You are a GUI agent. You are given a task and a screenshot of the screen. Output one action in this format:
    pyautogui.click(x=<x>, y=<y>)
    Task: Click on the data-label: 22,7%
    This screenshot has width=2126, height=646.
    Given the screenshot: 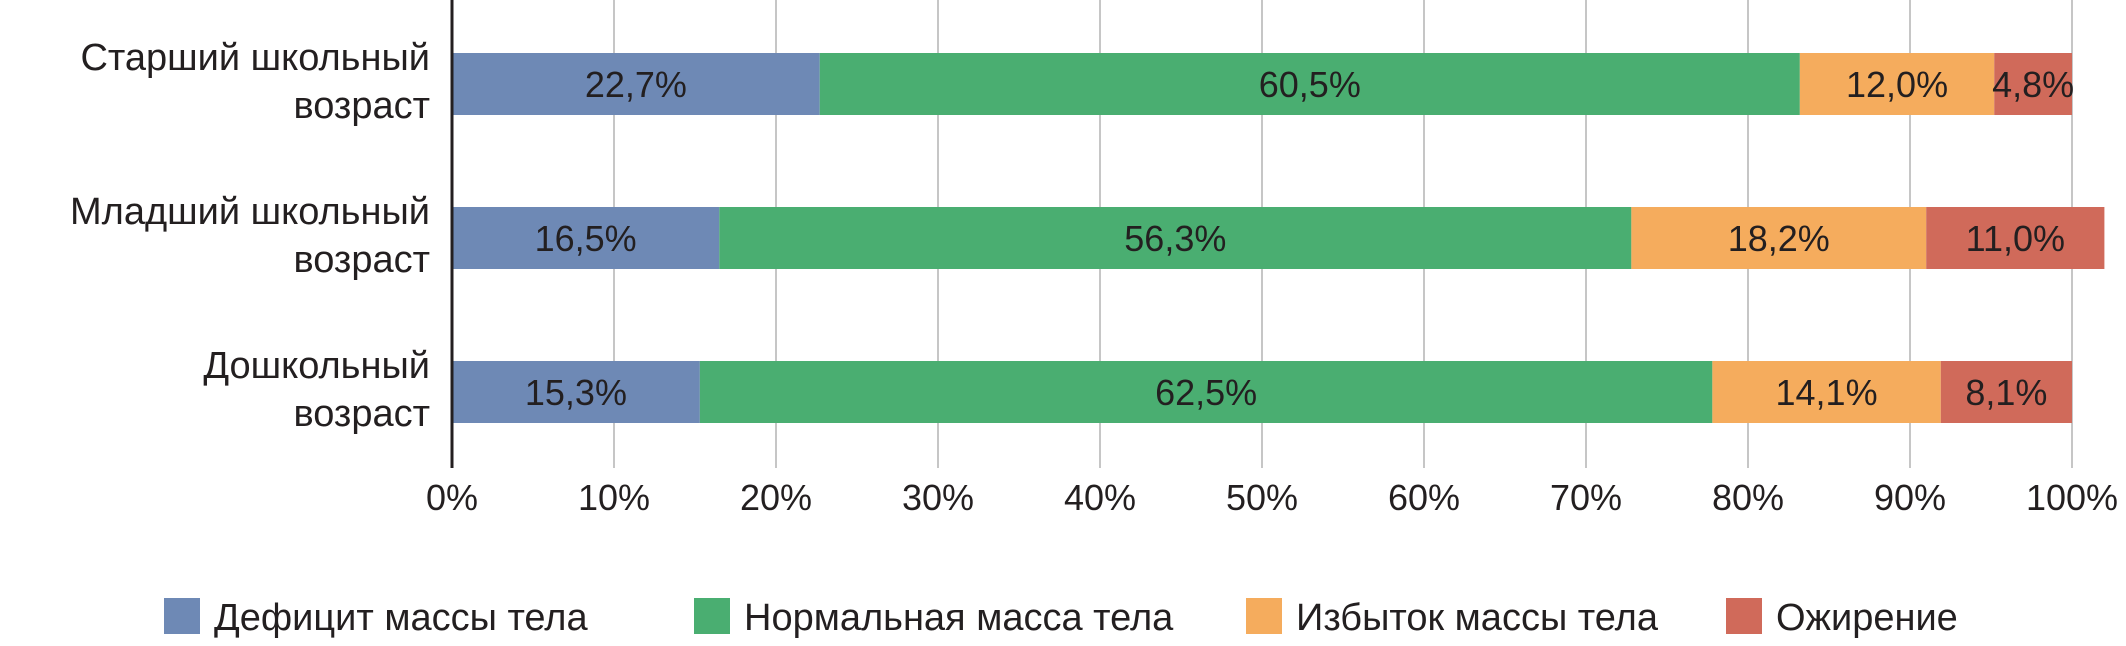 What is the action you would take?
    pyautogui.click(x=636, y=84)
    